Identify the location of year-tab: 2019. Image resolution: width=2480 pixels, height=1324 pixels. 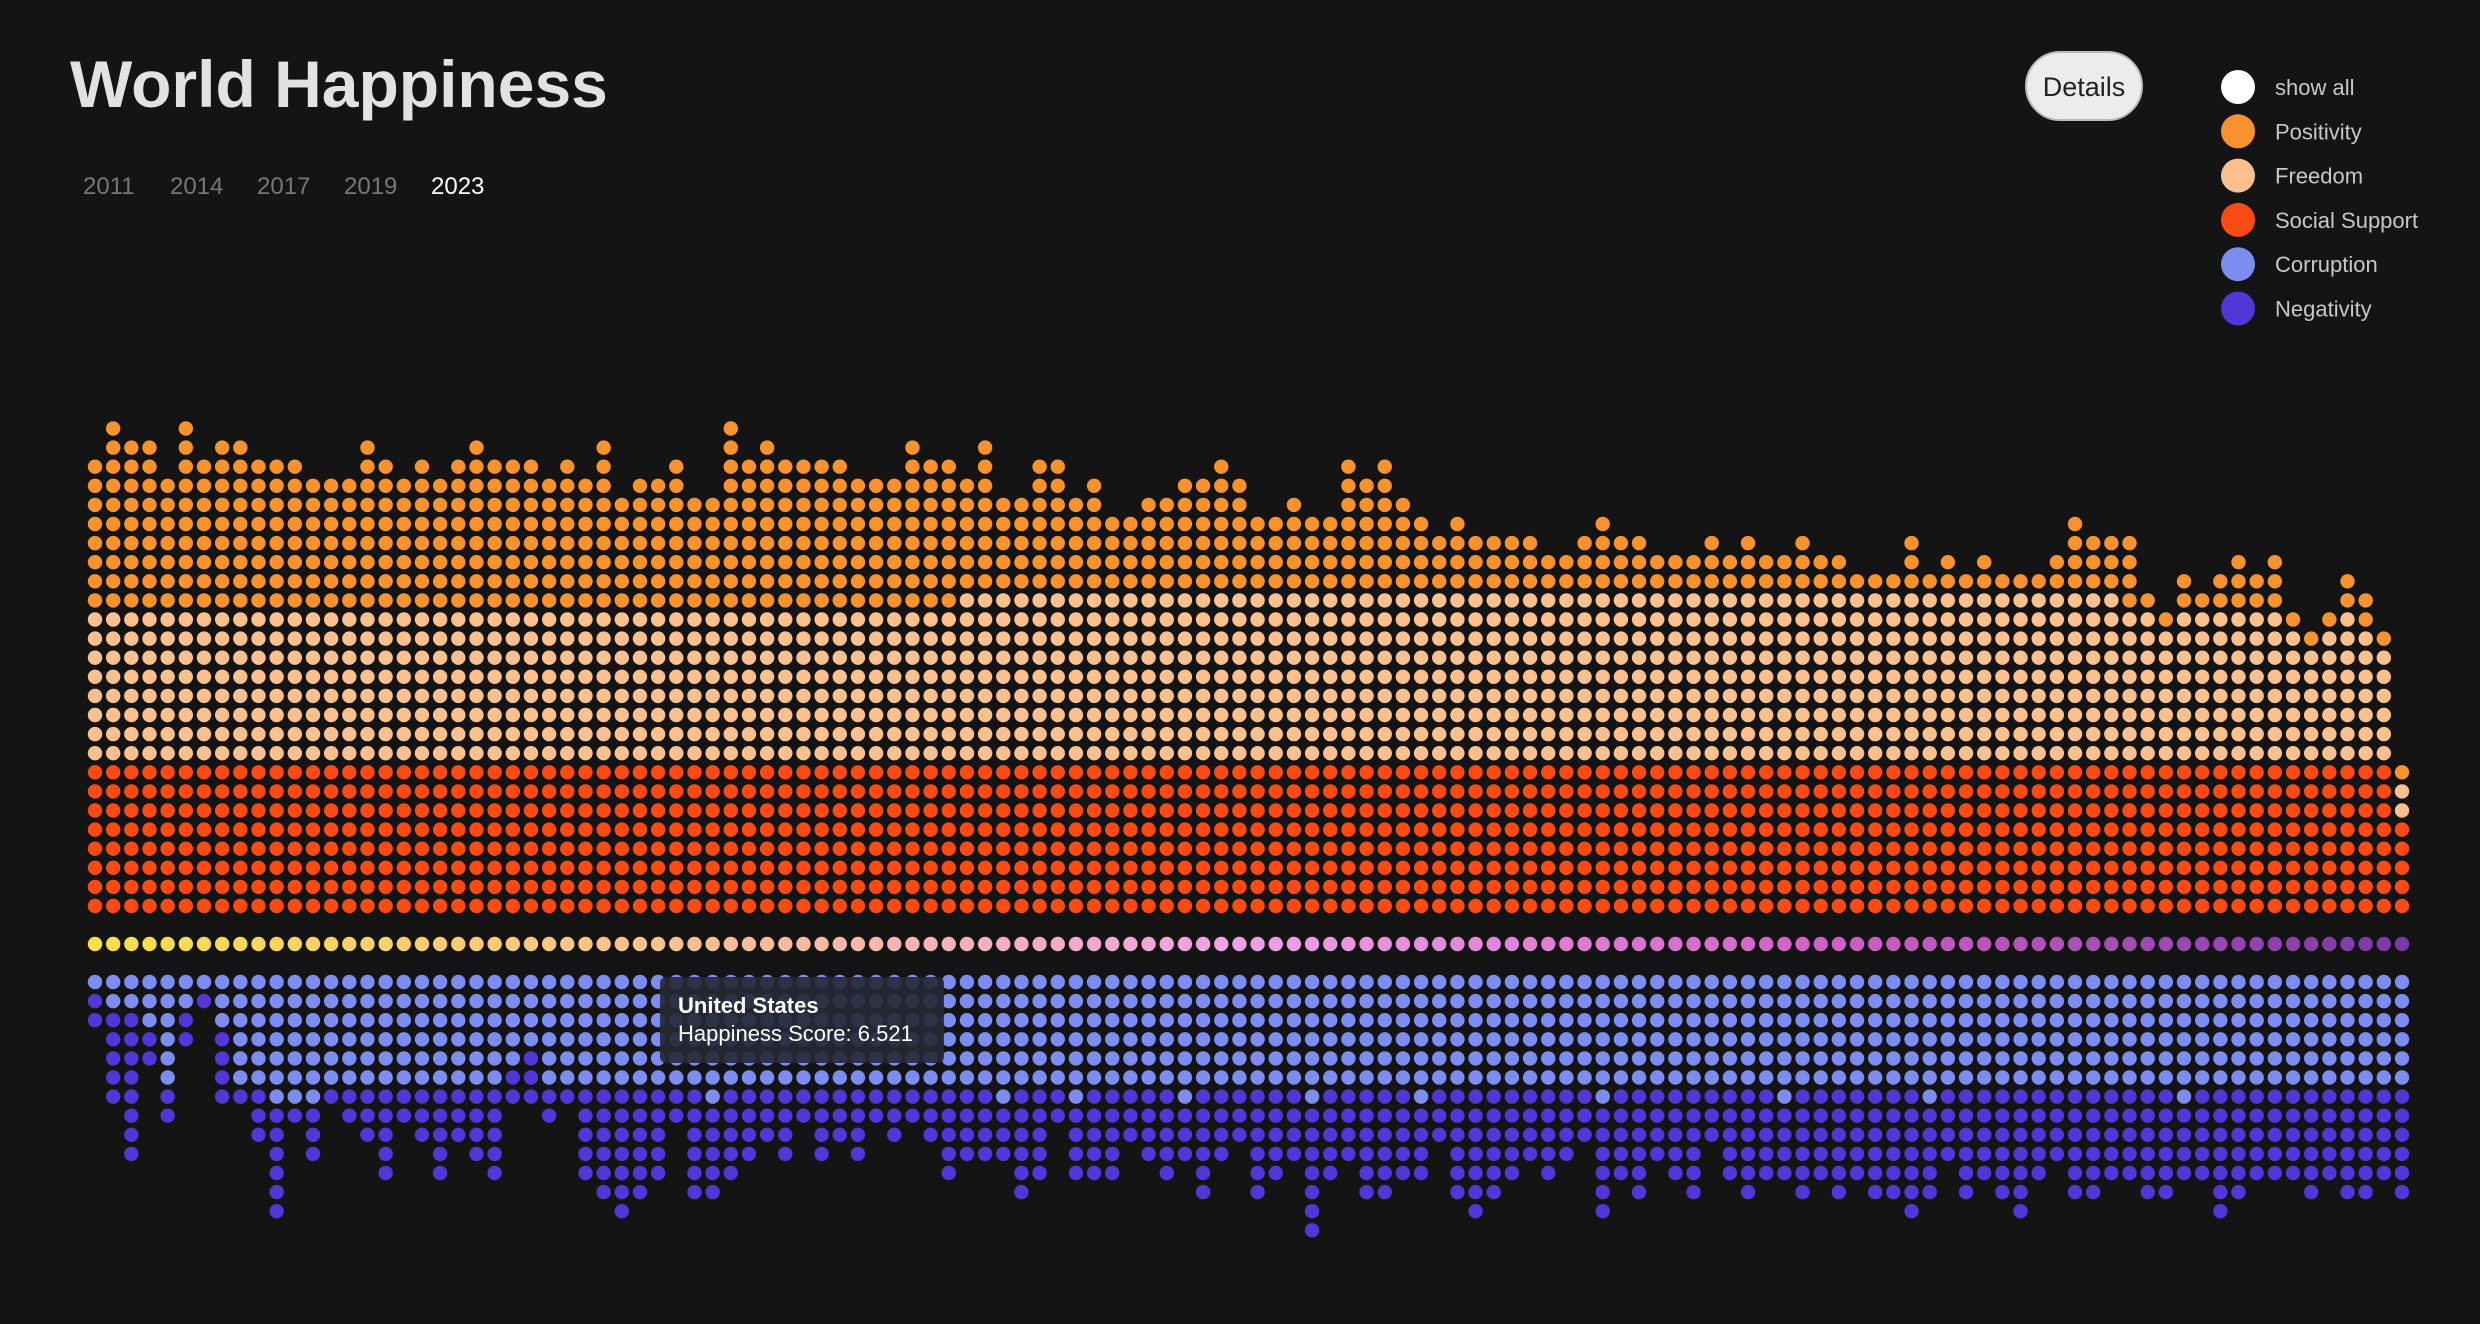
(370, 186).